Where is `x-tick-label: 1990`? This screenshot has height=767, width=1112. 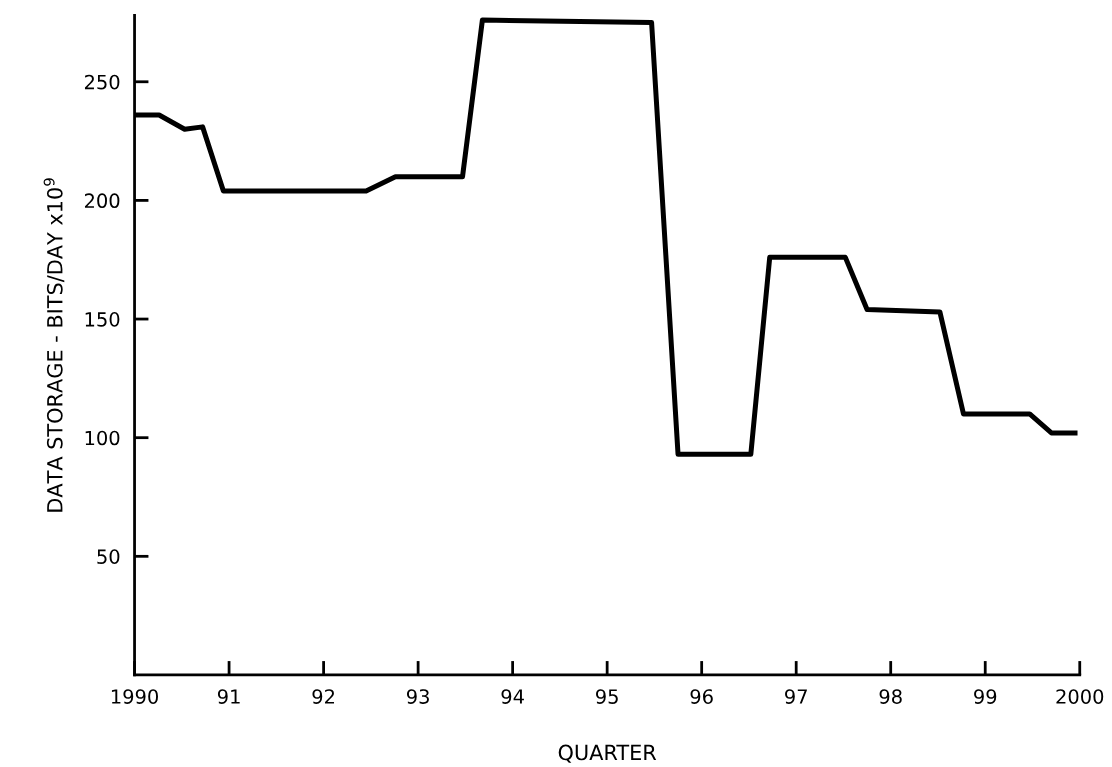 x-tick-label: 1990 is located at coordinates (134, 696).